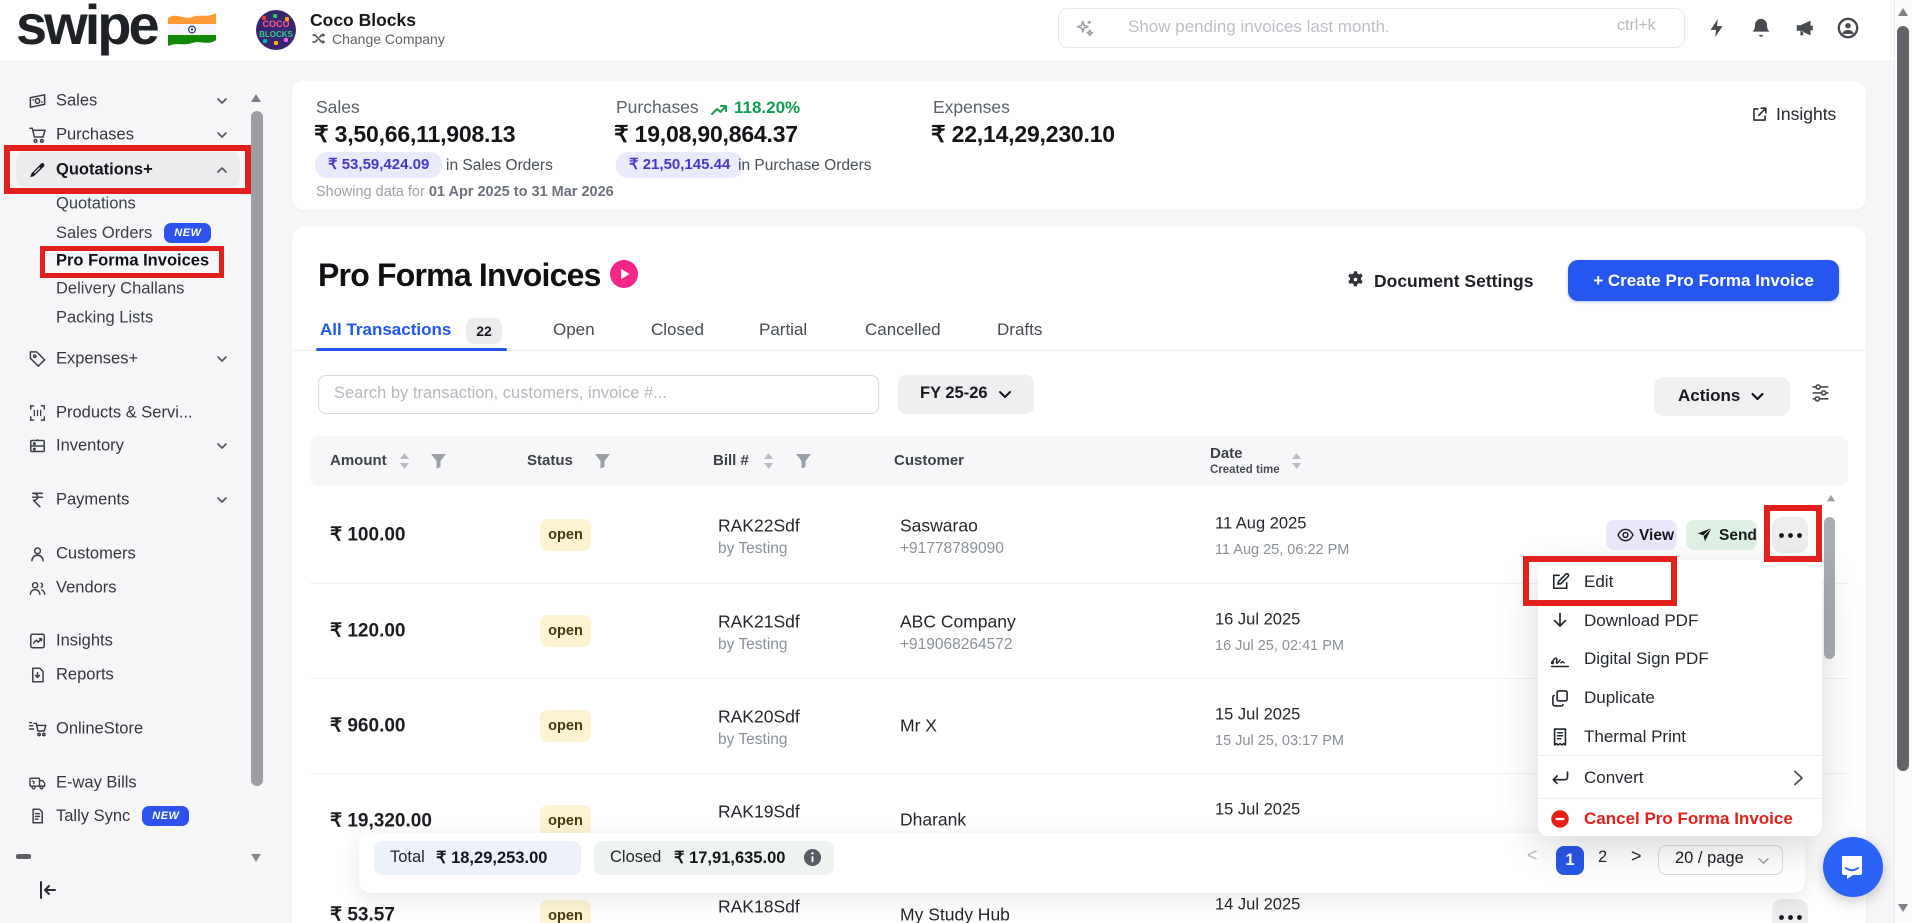 This screenshot has width=1912, height=923. Describe the element at coordinates (276, 34) in the screenshot. I see `svg-text: BLOCKS` at that location.